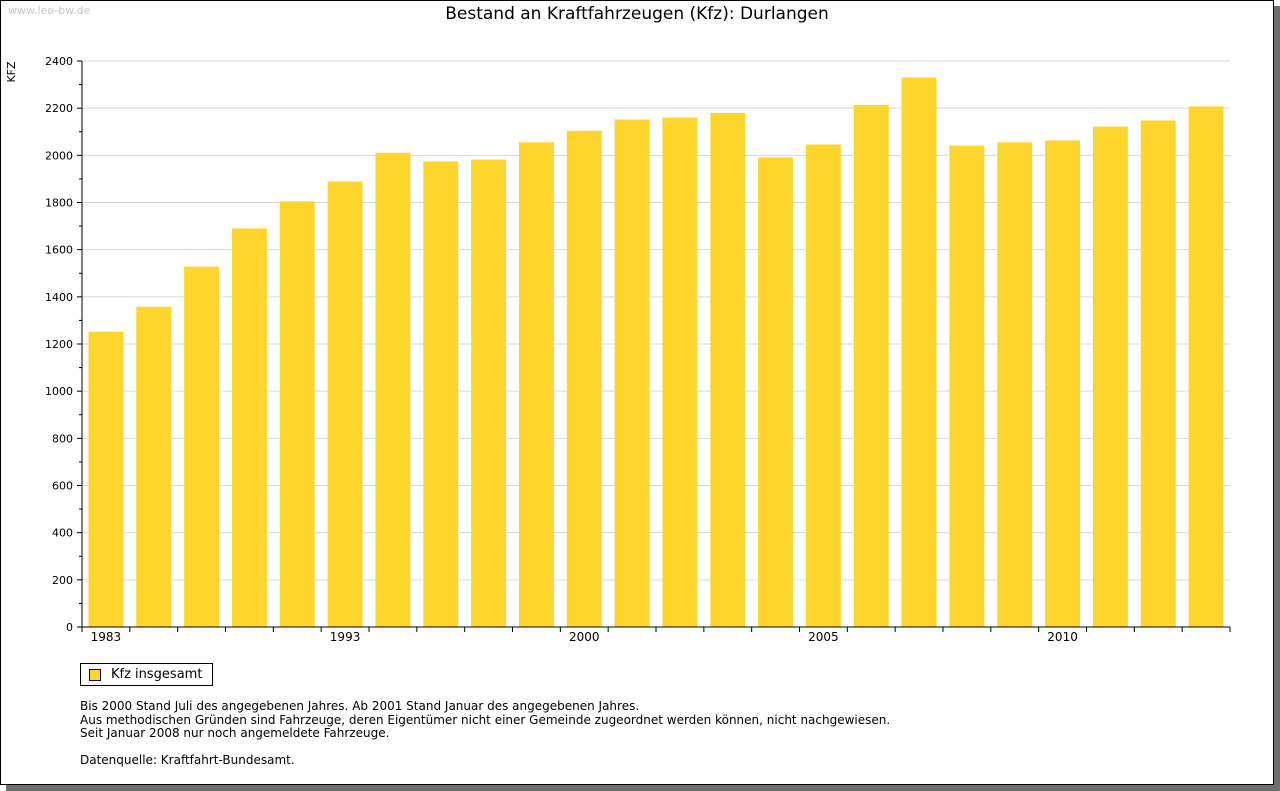 The width and height of the screenshot is (1280, 791). I want to click on y-tick-label: 2000, so click(59, 155).